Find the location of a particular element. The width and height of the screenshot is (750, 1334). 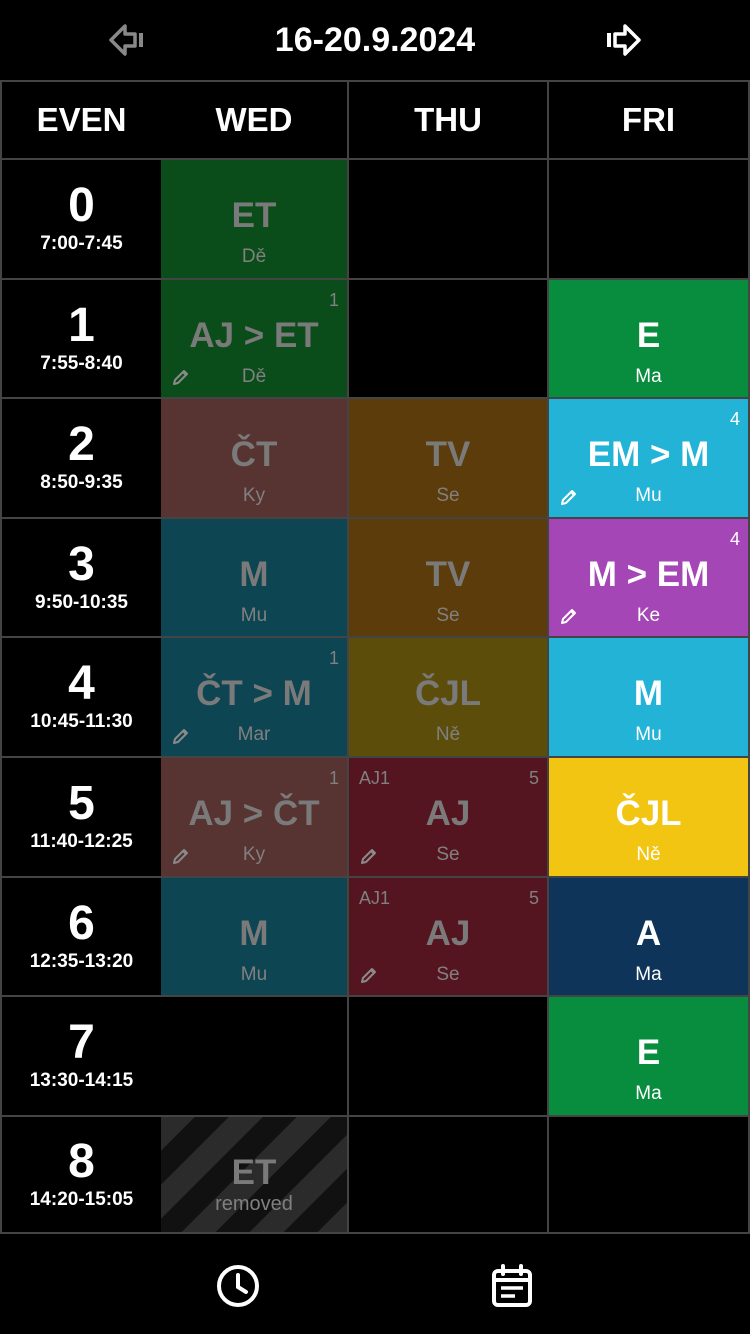

lesson-subject: EM > M is located at coordinates (648, 454).